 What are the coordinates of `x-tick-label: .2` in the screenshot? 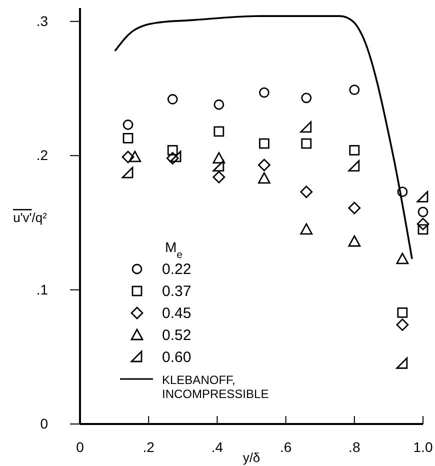 It's located at (148, 446).